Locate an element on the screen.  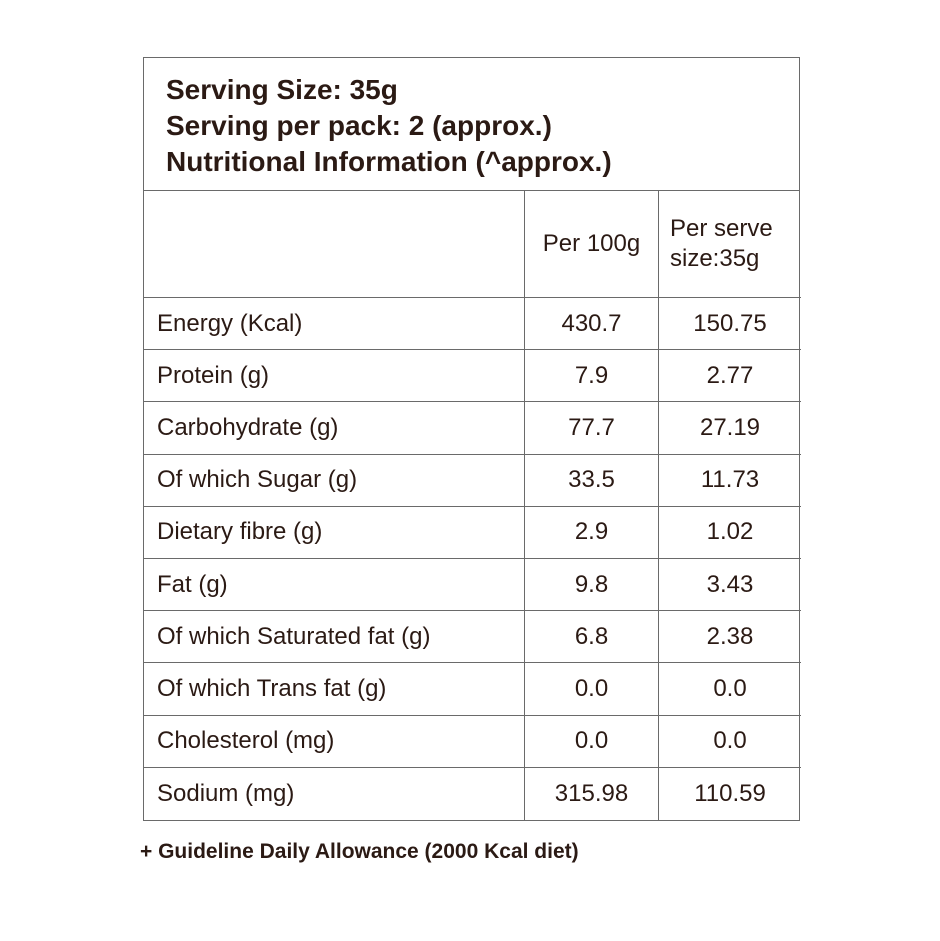
value-cell: 3.43 is located at coordinates (730, 585).